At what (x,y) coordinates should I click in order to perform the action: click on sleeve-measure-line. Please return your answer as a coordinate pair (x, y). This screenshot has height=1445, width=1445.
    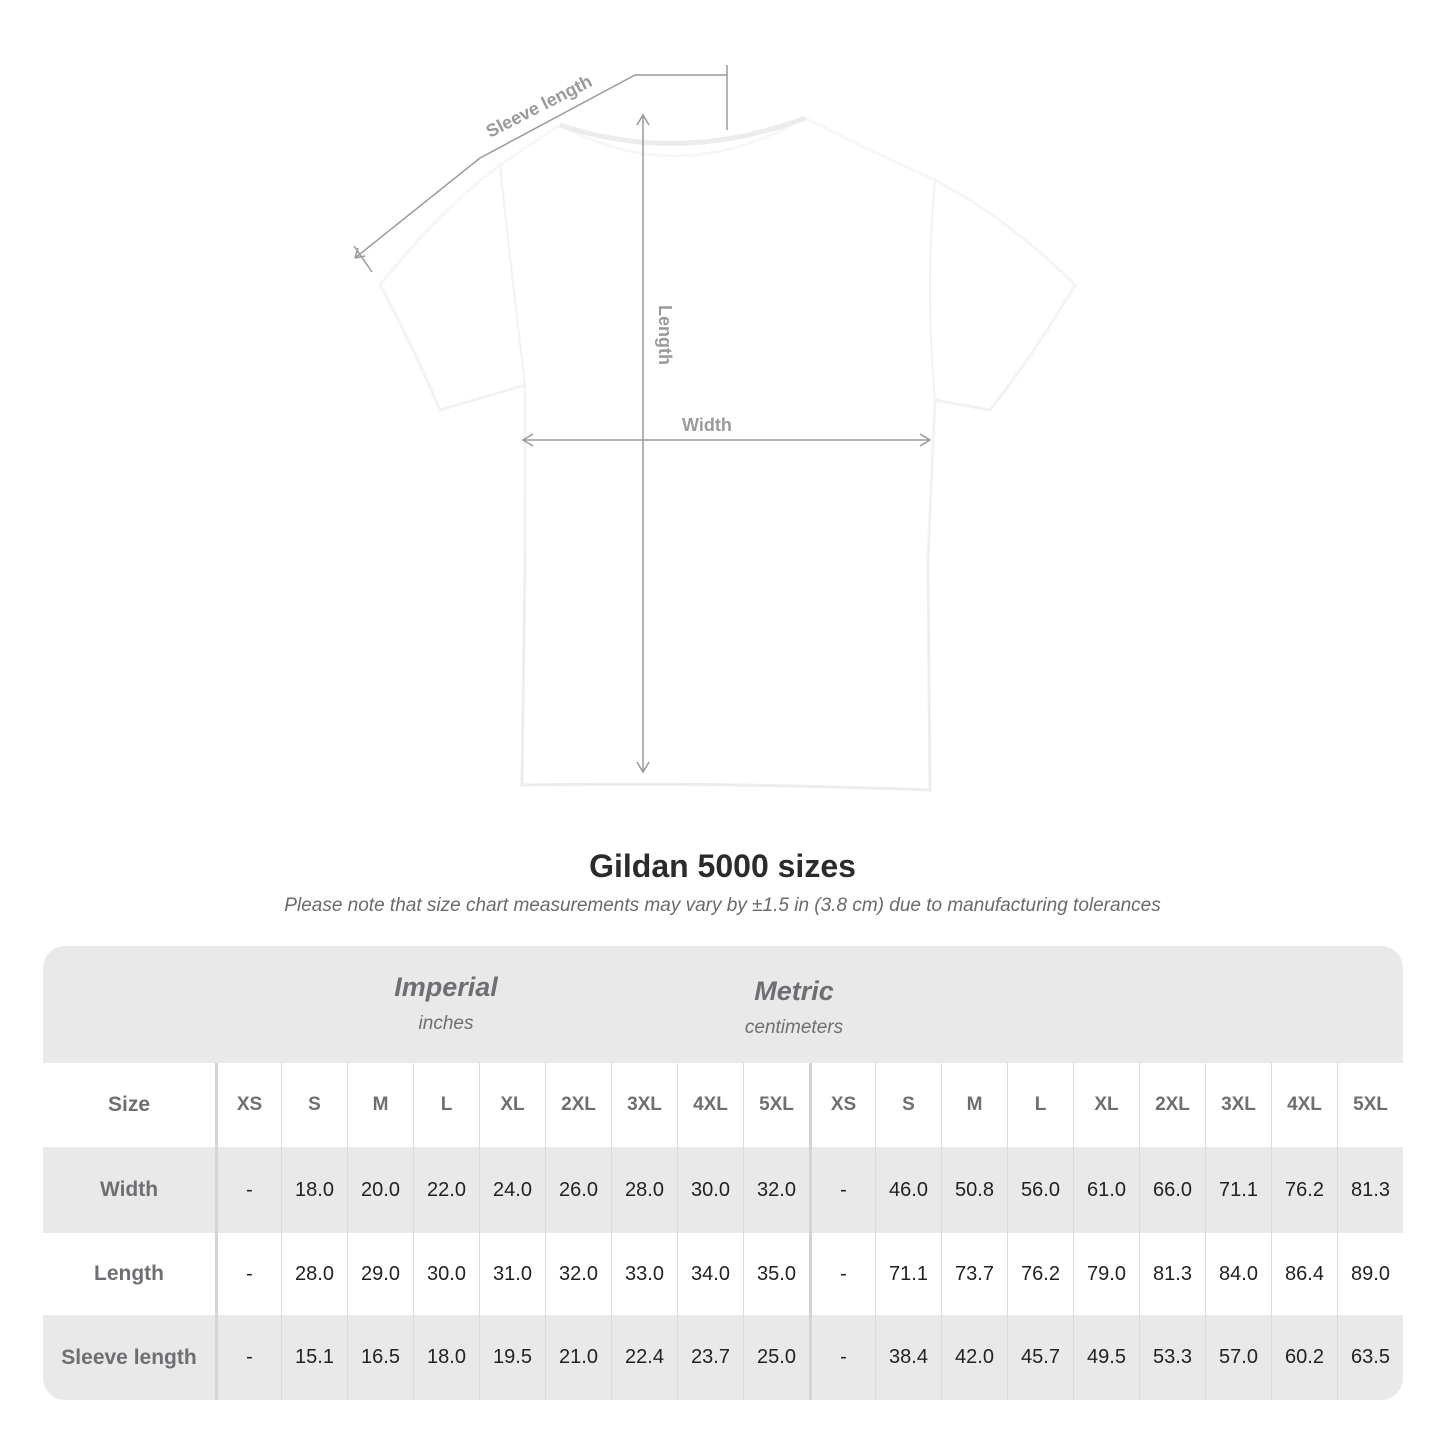
    Looking at the image, I should click on (540, 166).